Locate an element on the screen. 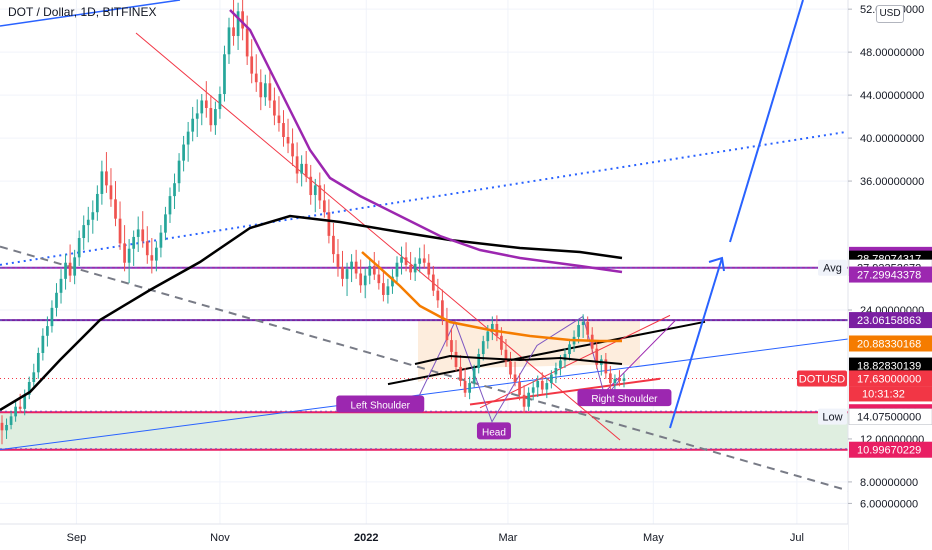 The image size is (932, 550). price-label-text: 10.99670229 is located at coordinates (889, 451).